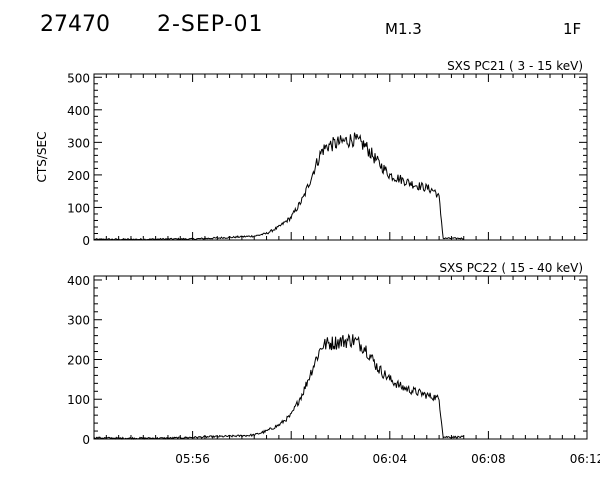  Describe the element at coordinates (210, 24) in the screenshot. I see `event-date: 2-SEP-01` at that location.